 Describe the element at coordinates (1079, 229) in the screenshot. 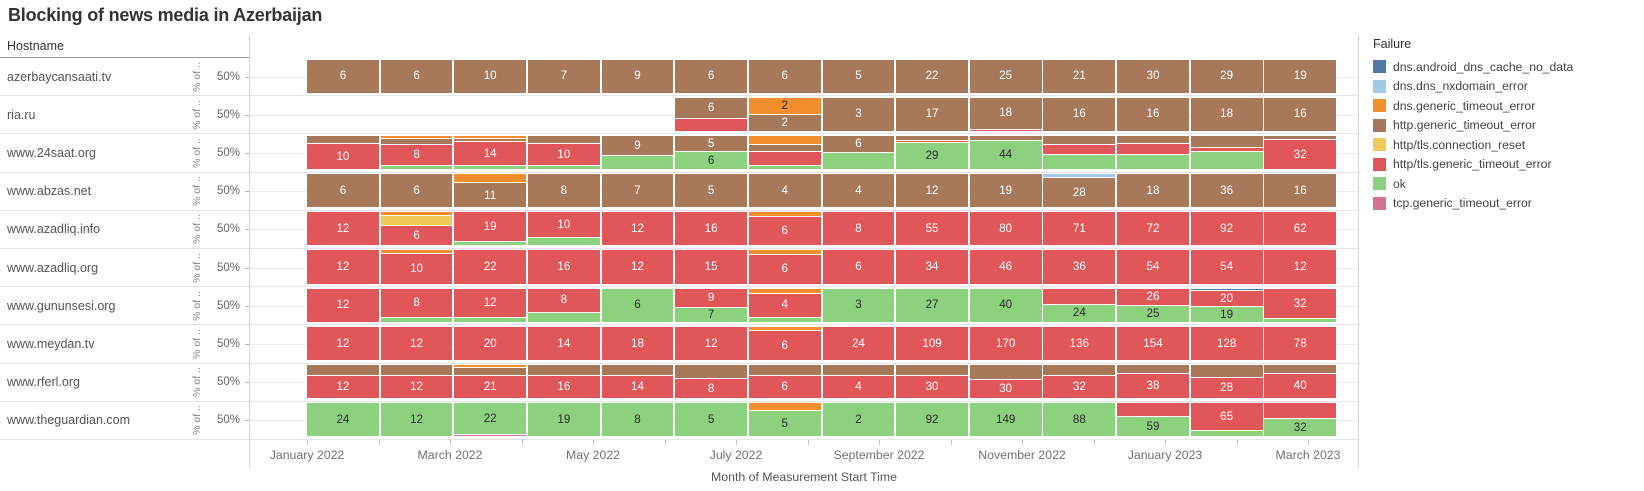

I see `bar-segment-tls: 71` at that location.